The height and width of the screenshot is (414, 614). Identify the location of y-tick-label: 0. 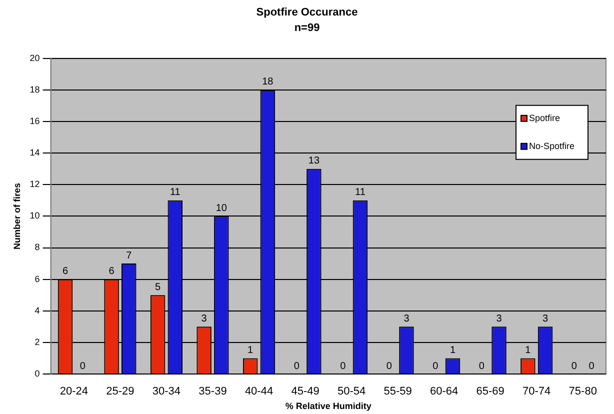
(37, 373).